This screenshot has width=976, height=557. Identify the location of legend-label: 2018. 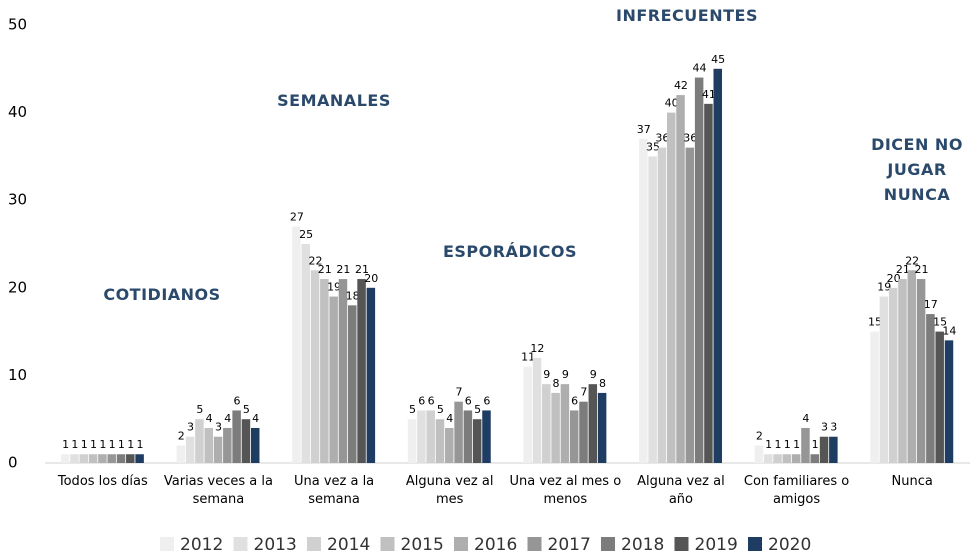
(642, 545).